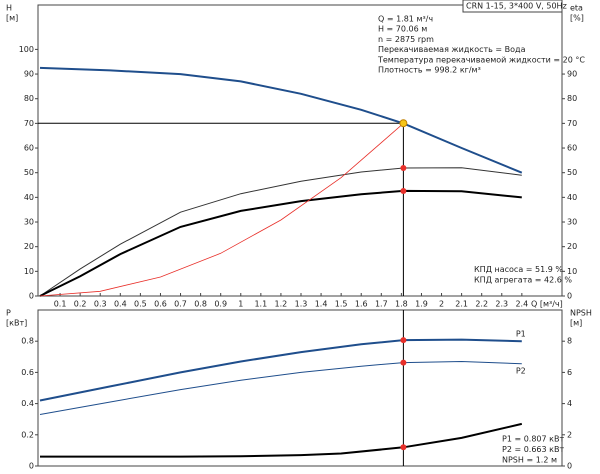 This screenshot has height=474, width=600. What do you see at coordinates (577, 18) in the screenshot?
I see `y2-unit: [%]` at bounding box center [577, 18].